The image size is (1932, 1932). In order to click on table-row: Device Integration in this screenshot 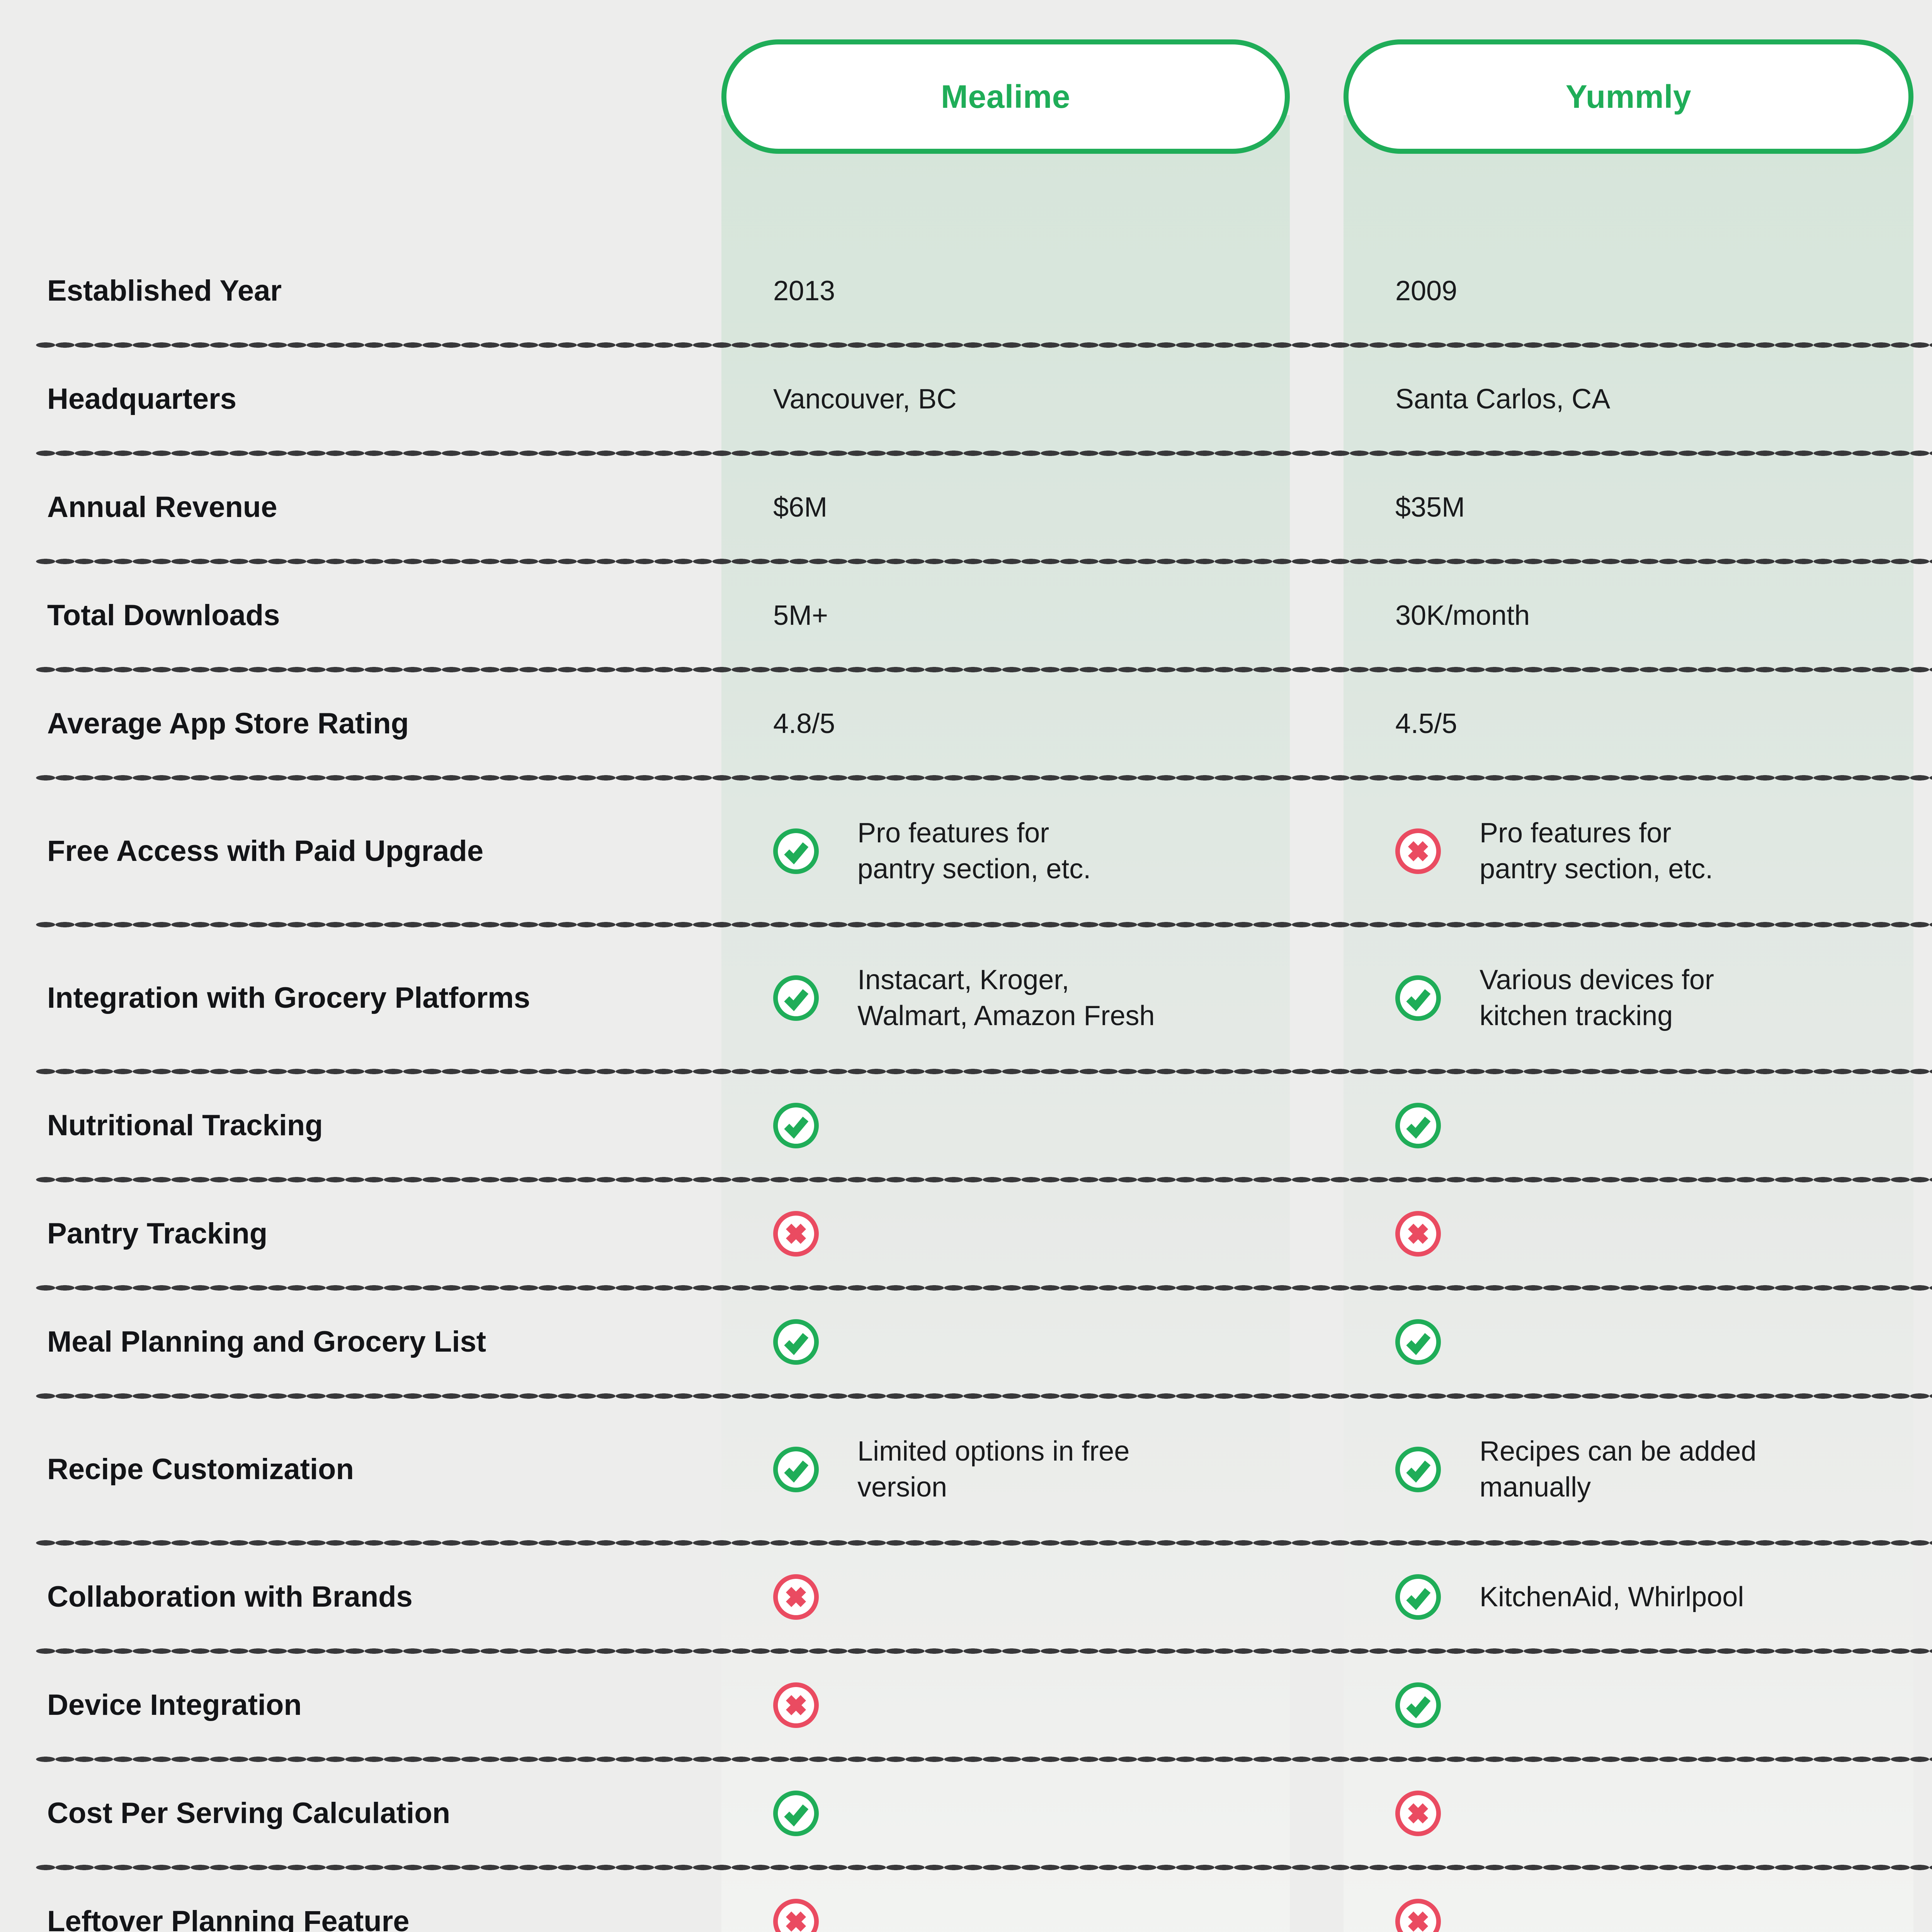, I will do `click(984, 1707)`.